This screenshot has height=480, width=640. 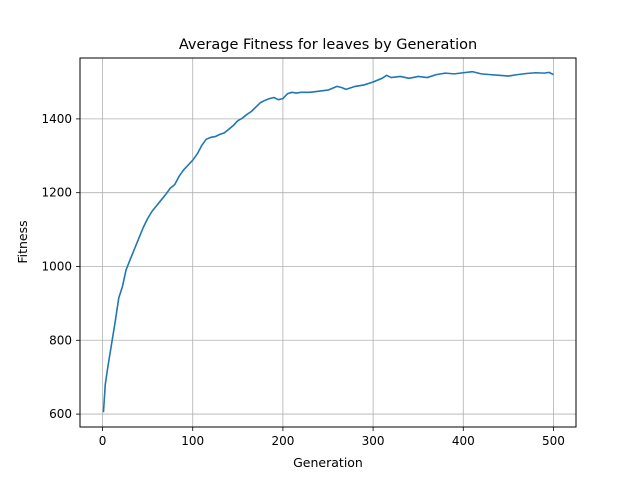 What do you see at coordinates (103, 441) in the screenshot?
I see `x-tick-label: 0` at bounding box center [103, 441].